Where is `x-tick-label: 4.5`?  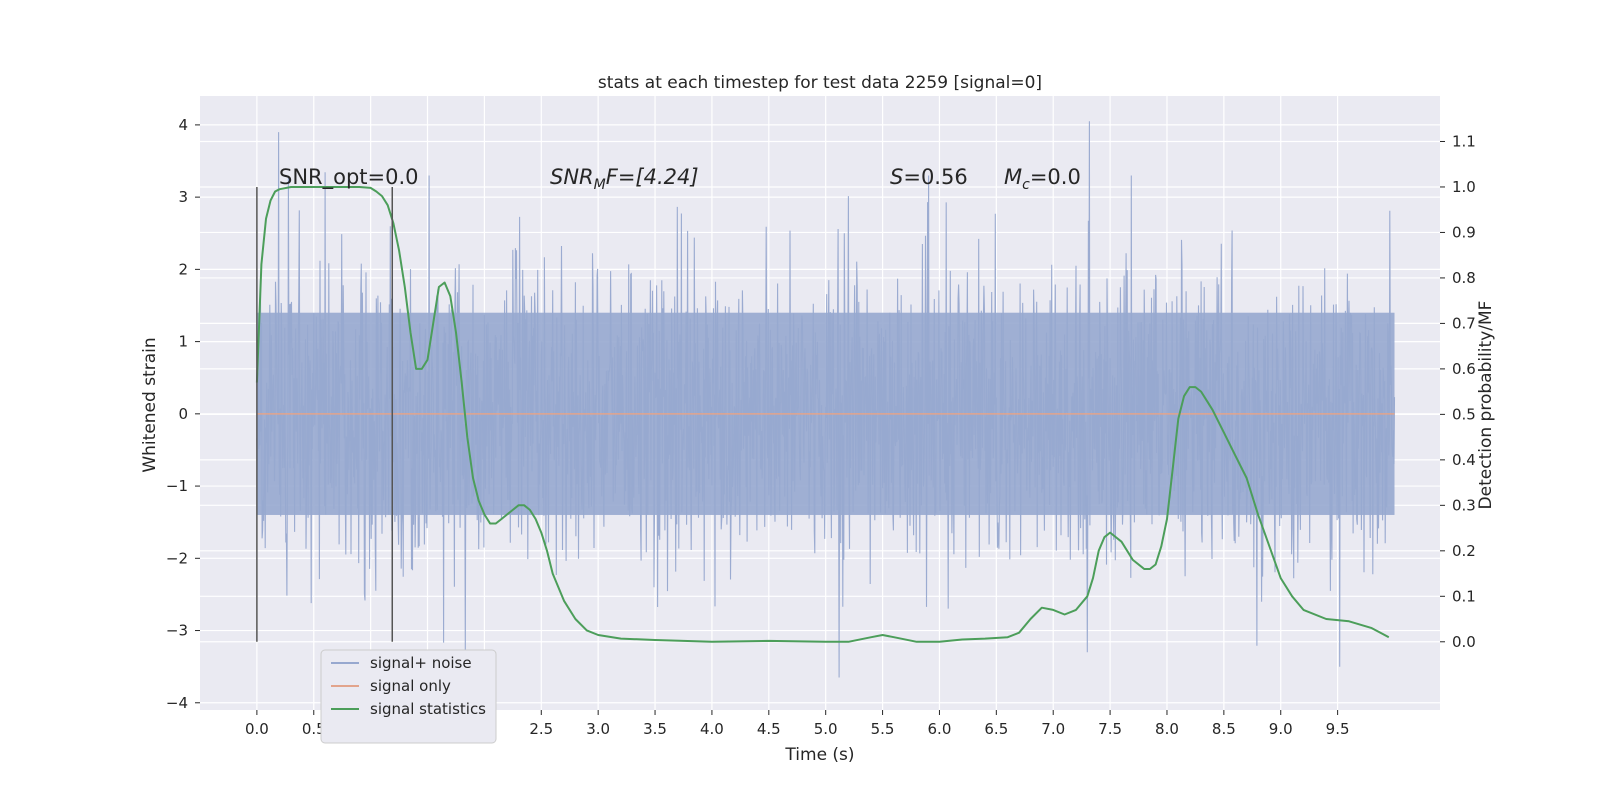
x-tick-label: 4.5 is located at coordinates (769, 729).